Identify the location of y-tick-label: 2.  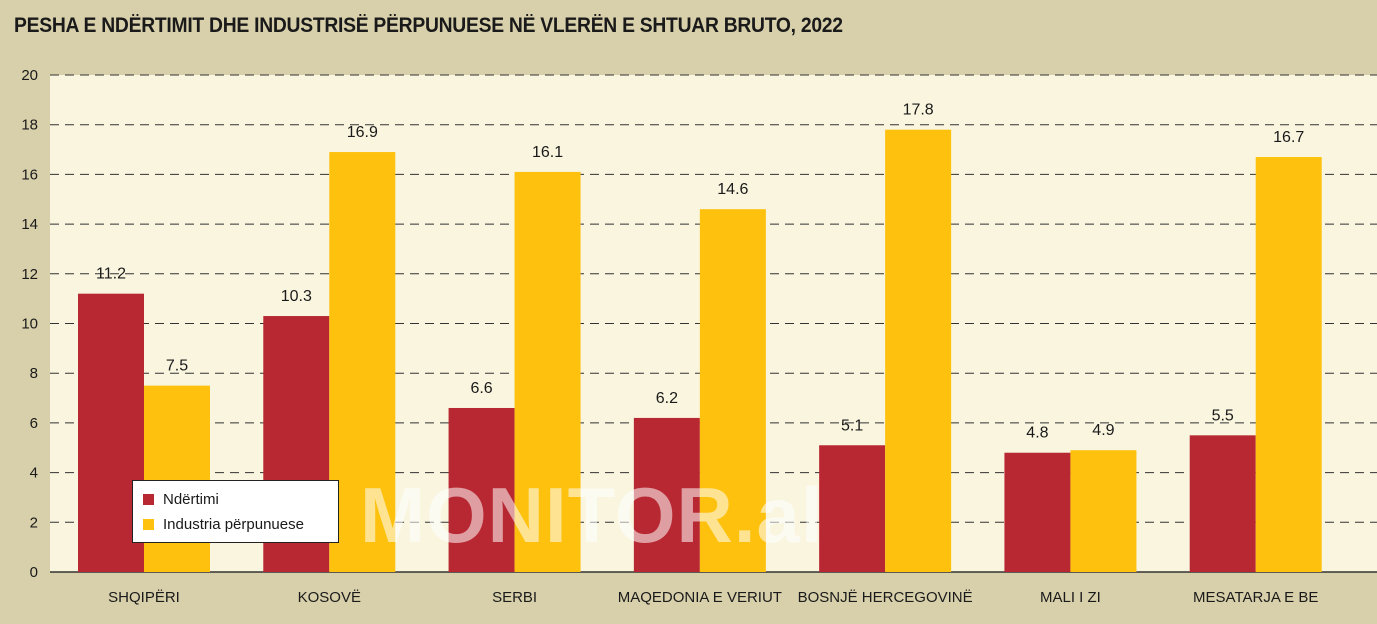
(34, 522).